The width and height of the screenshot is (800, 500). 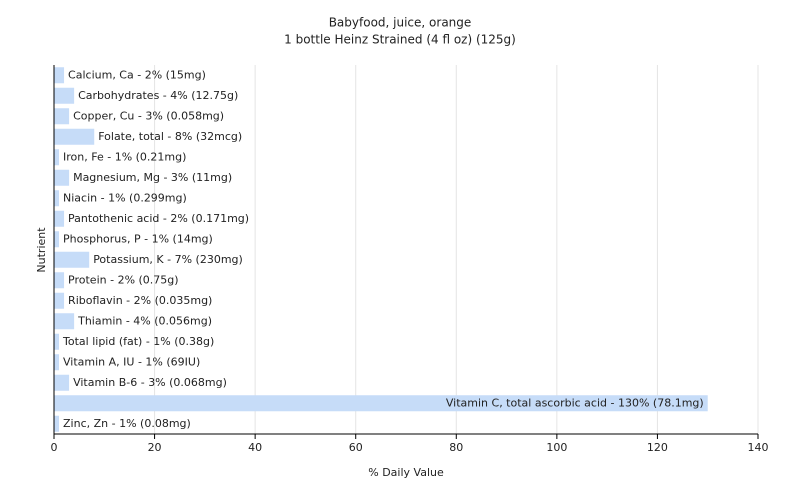 What do you see at coordinates (123, 279) in the screenshot?
I see `value-label: Protein - 2% (0.75g)` at bounding box center [123, 279].